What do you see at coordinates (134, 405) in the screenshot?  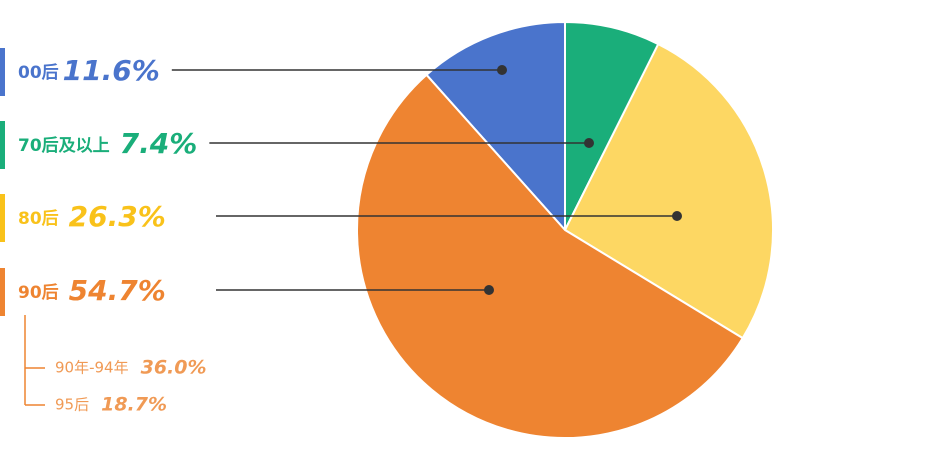 I see `sub-value: 18.7%` at bounding box center [134, 405].